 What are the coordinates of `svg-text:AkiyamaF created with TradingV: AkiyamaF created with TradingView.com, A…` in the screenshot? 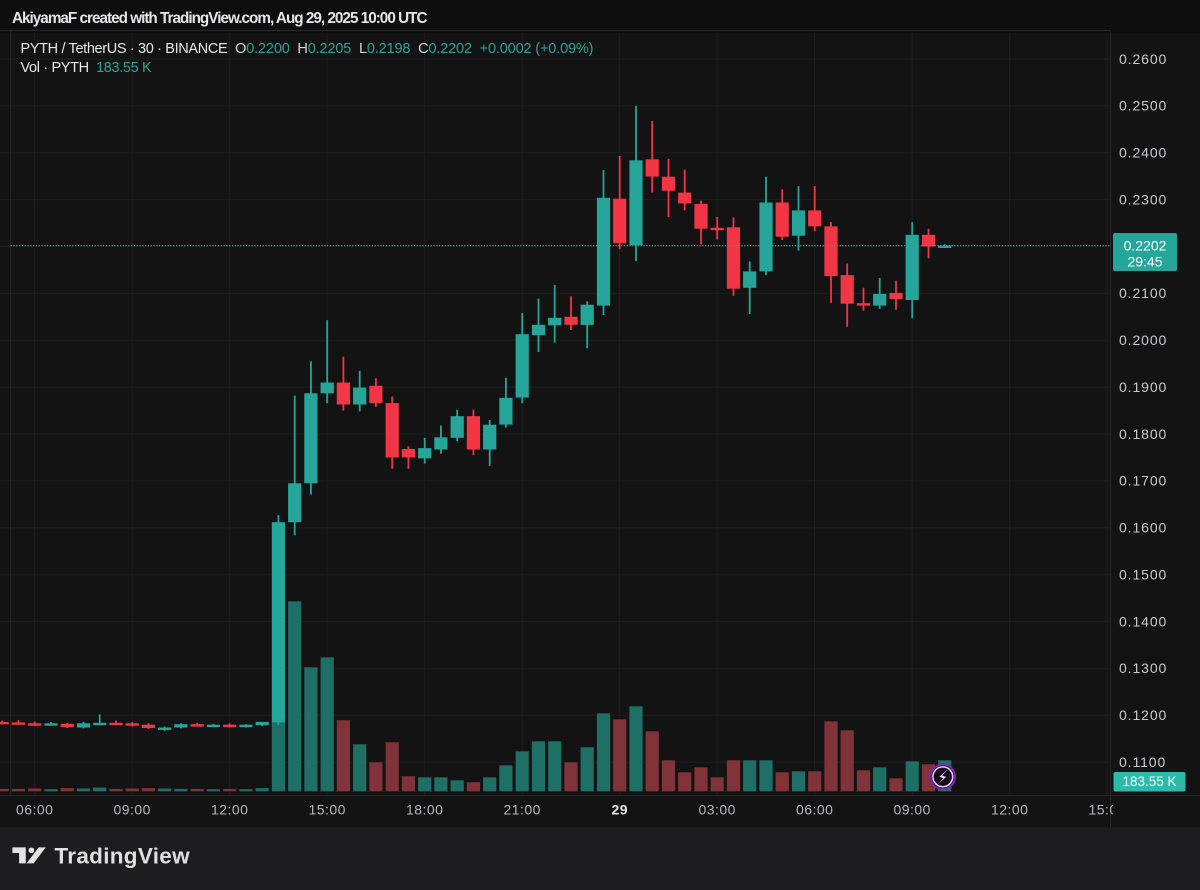 It's located at (219, 18).